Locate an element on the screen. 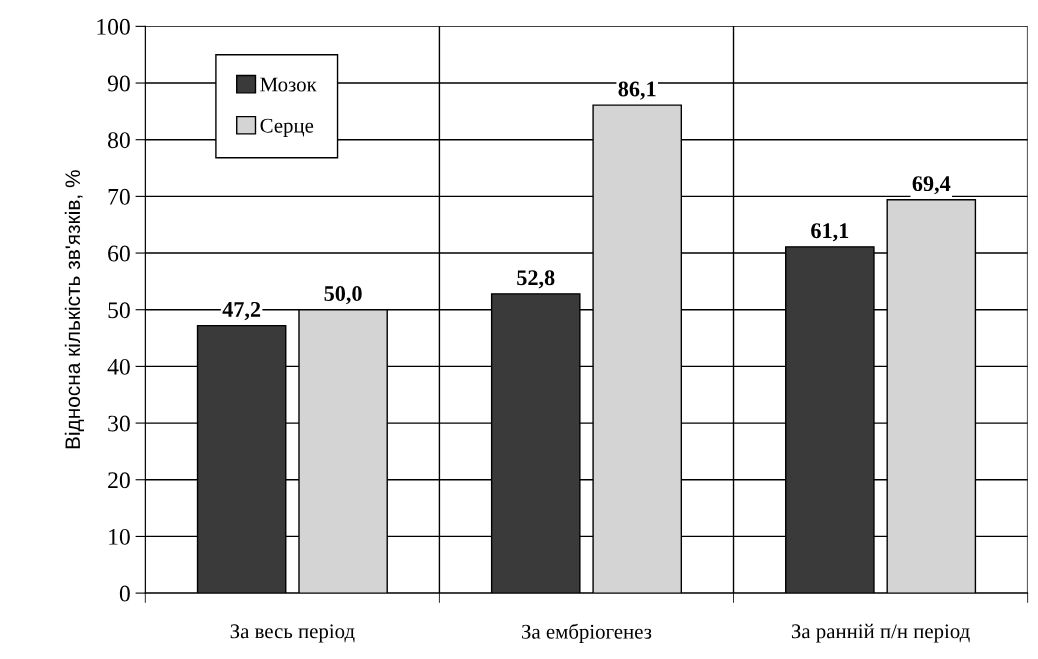 This screenshot has height=659, width=1038. y-tick-label: 40 is located at coordinates (118, 366).